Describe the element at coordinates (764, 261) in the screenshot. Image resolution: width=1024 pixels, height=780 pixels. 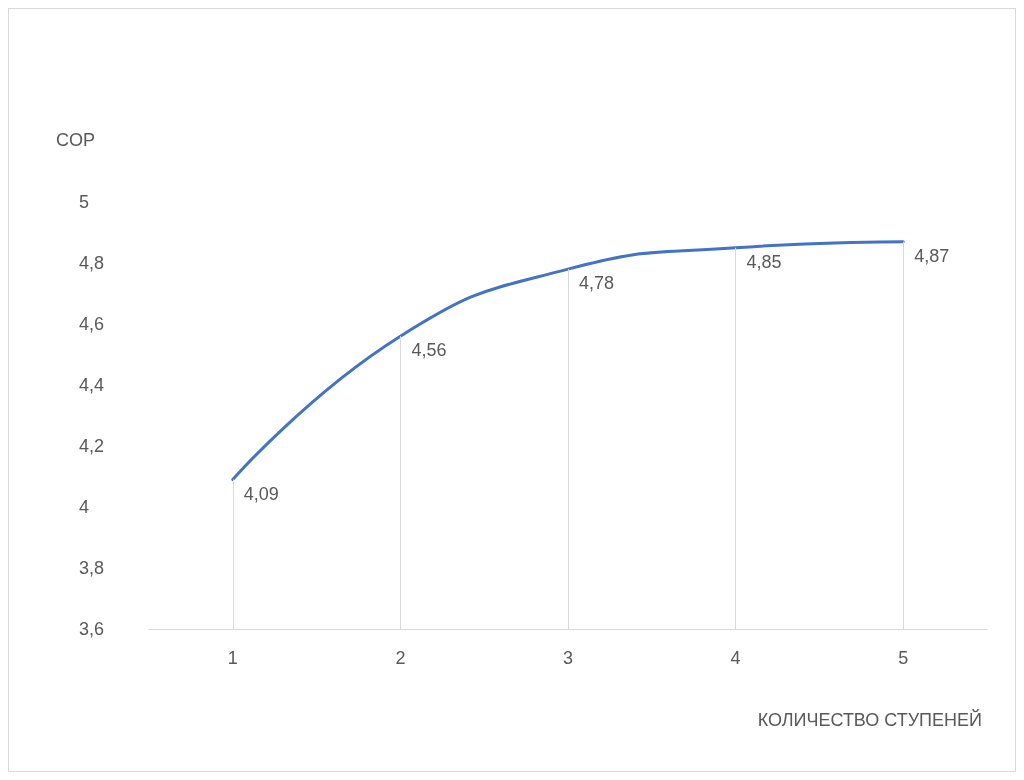
I see `data-label: 4,85` at that location.